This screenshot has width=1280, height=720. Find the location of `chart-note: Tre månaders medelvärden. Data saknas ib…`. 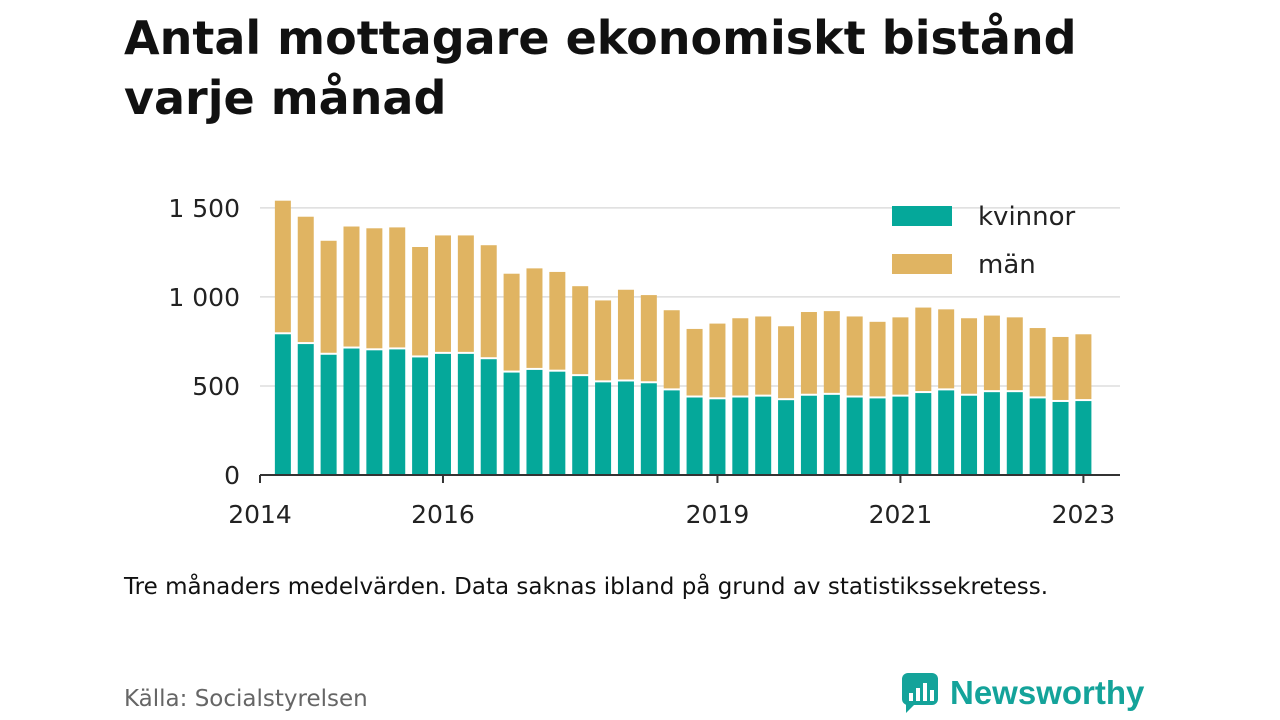

chart-note: Tre månaders medelvärden. Data saknas ib… is located at coordinates (586, 587).